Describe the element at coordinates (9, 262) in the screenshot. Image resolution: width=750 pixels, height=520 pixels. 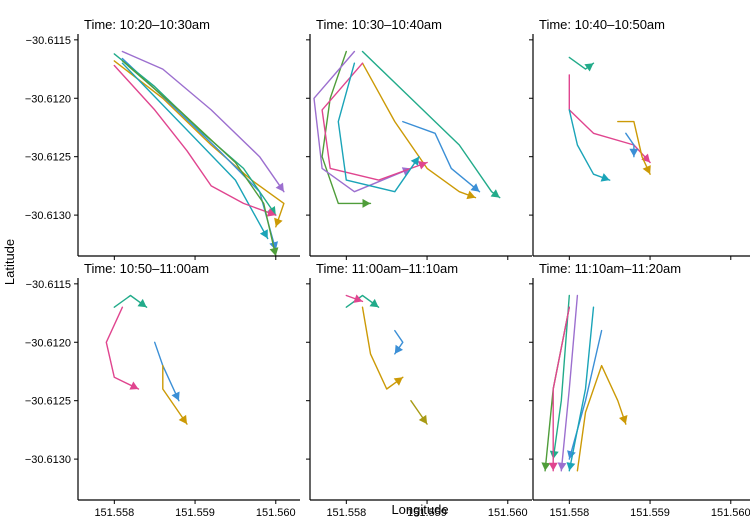
I see `y-axis-title: Latitude` at that location.